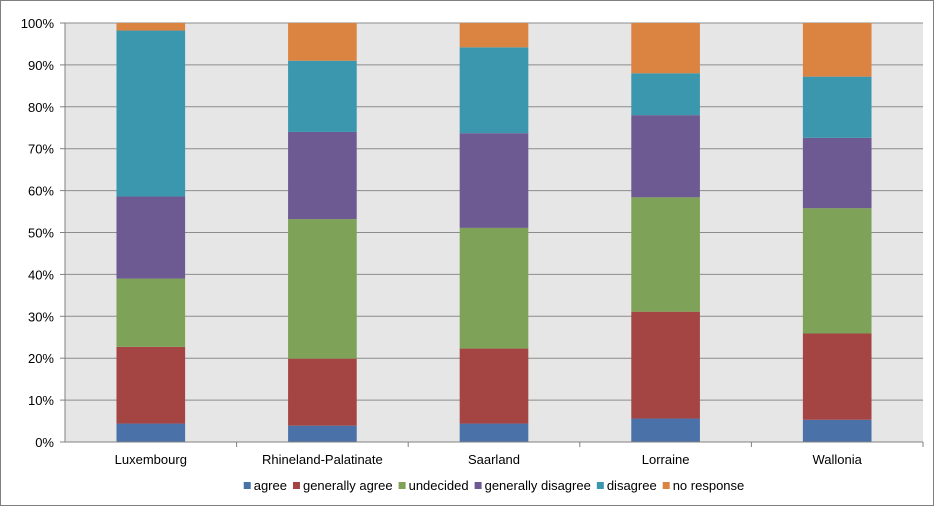 The height and width of the screenshot is (507, 934). I want to click on legend-swatch-agree, so click(247, 485).